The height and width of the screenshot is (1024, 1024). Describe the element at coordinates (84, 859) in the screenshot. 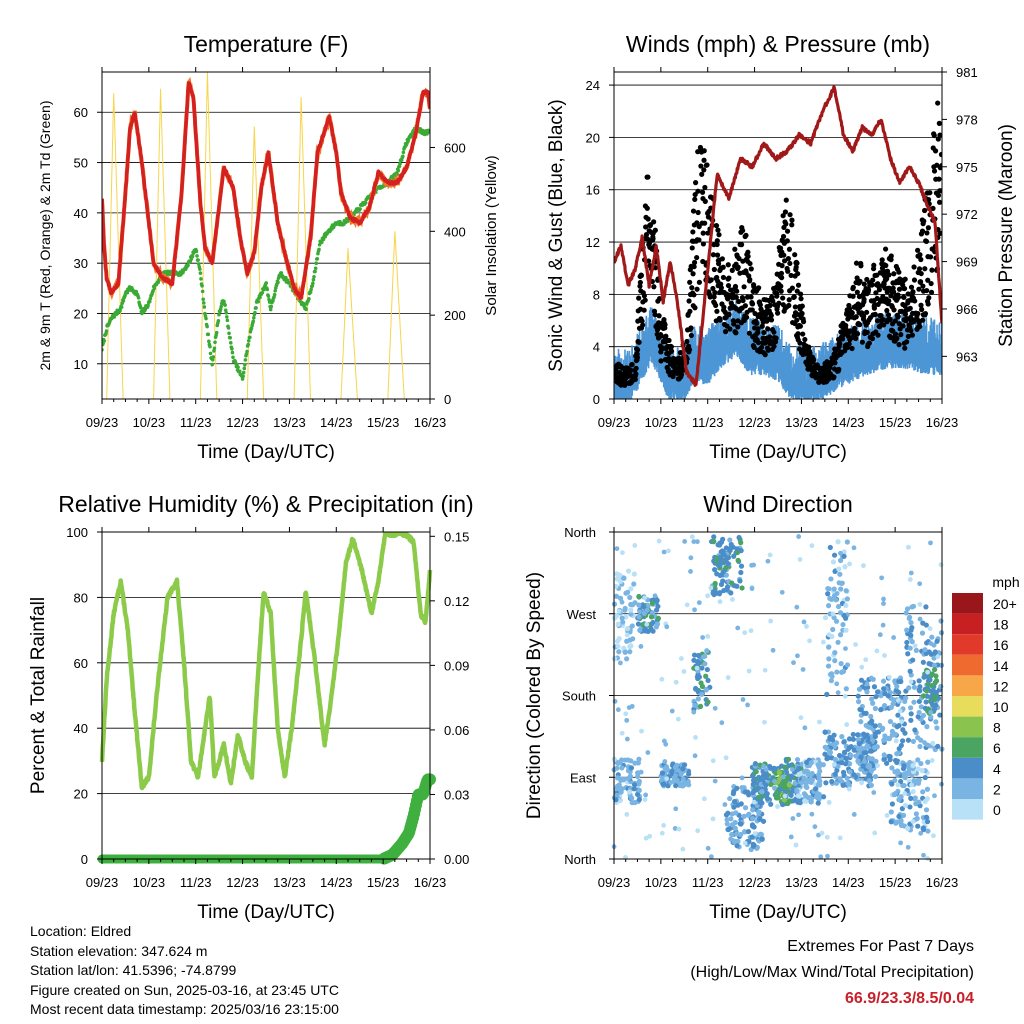

I see `y-tick-label: 0` at that location.